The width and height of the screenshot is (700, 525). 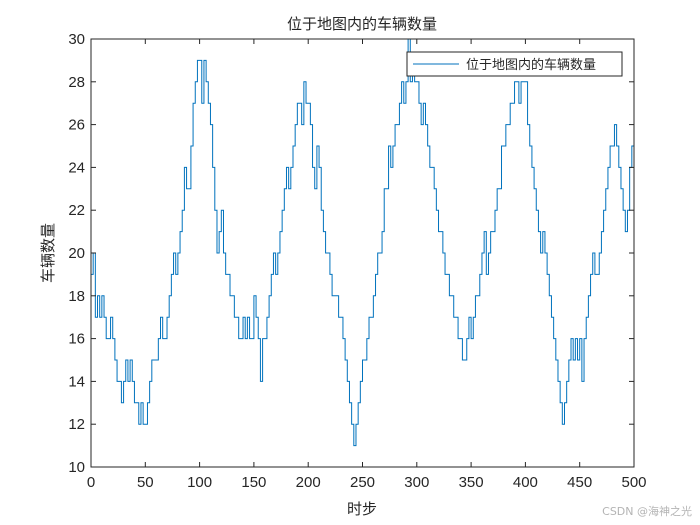 I want to click on y-tick-label: 20, so click(x=76, y=253).